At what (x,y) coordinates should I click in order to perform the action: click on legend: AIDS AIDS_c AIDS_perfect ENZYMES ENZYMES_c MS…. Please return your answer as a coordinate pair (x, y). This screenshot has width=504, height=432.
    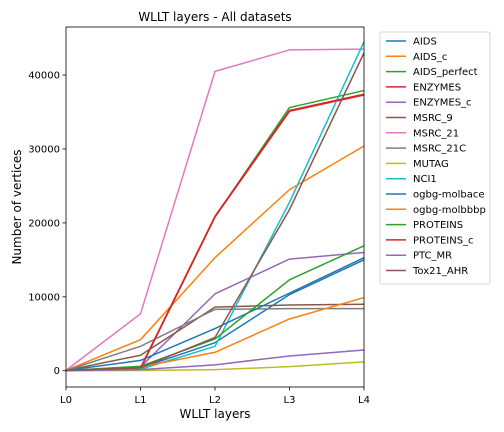
    Looking at the image, I should click on (435, 158).